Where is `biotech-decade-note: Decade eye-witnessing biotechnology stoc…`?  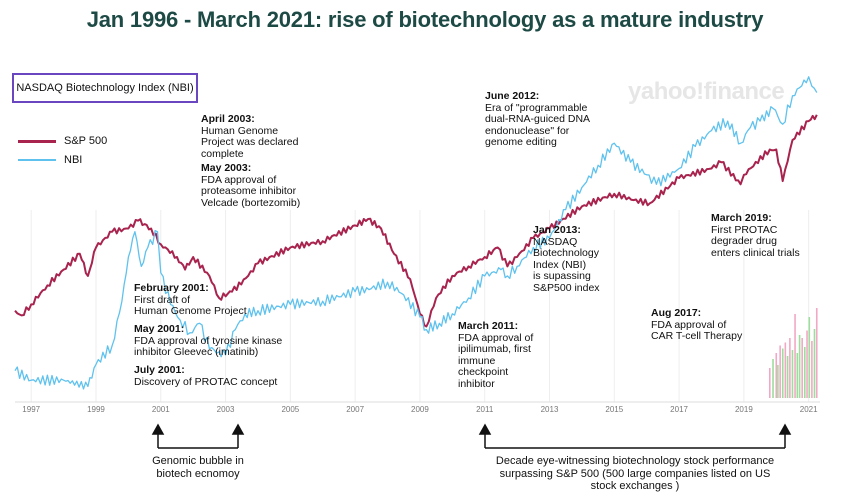 biotech-decade-note: Decade eye-witnessing biotechnology stoc… is located at coordinates (635, 473).